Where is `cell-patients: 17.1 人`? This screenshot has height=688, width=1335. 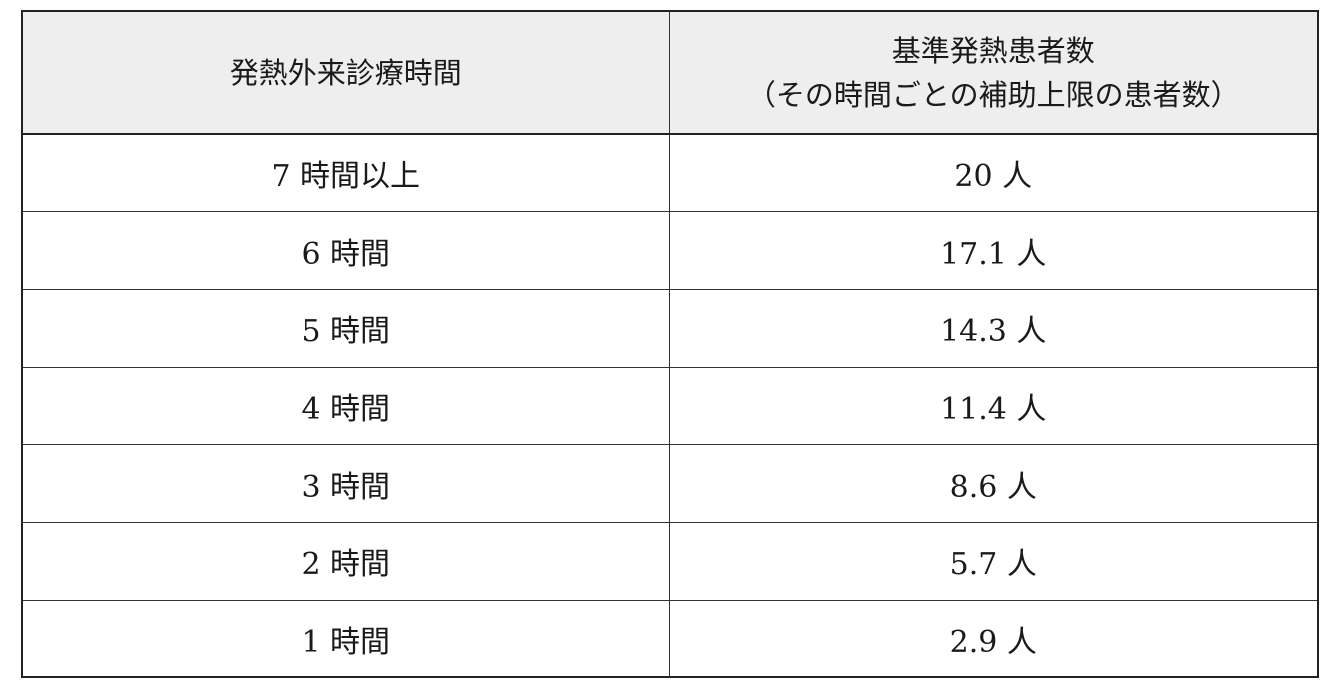
cell-patients: 17.1 人 is located at coordinates (992, 250).